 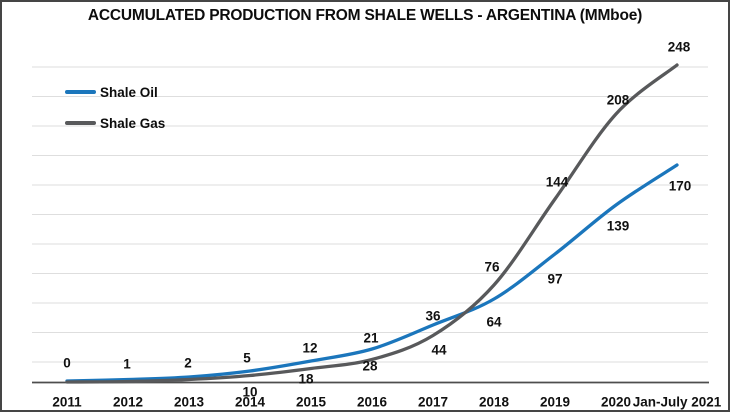 I want to click on data-label-shale-gas: 44, so click(x=439, y=350).